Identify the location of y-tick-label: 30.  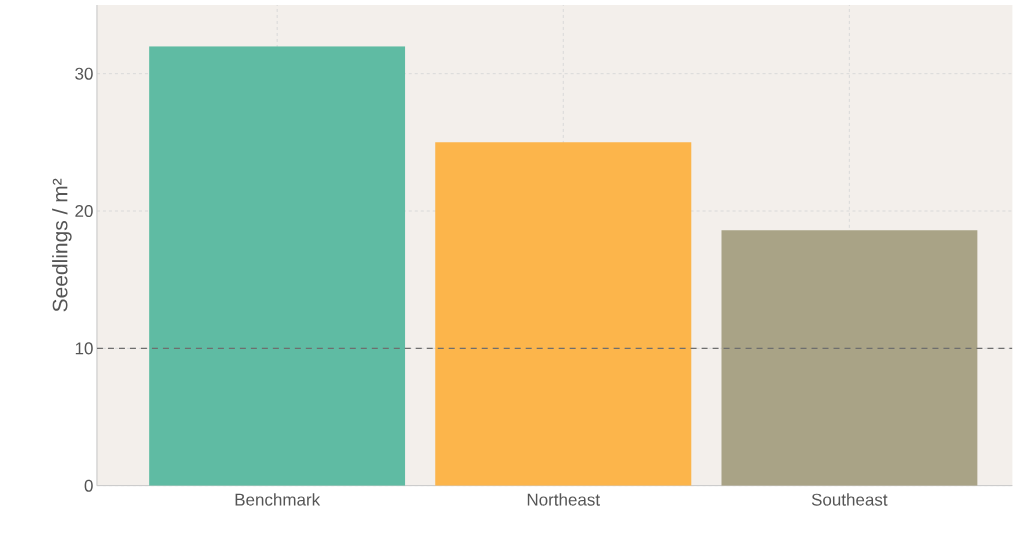
(84, 73).